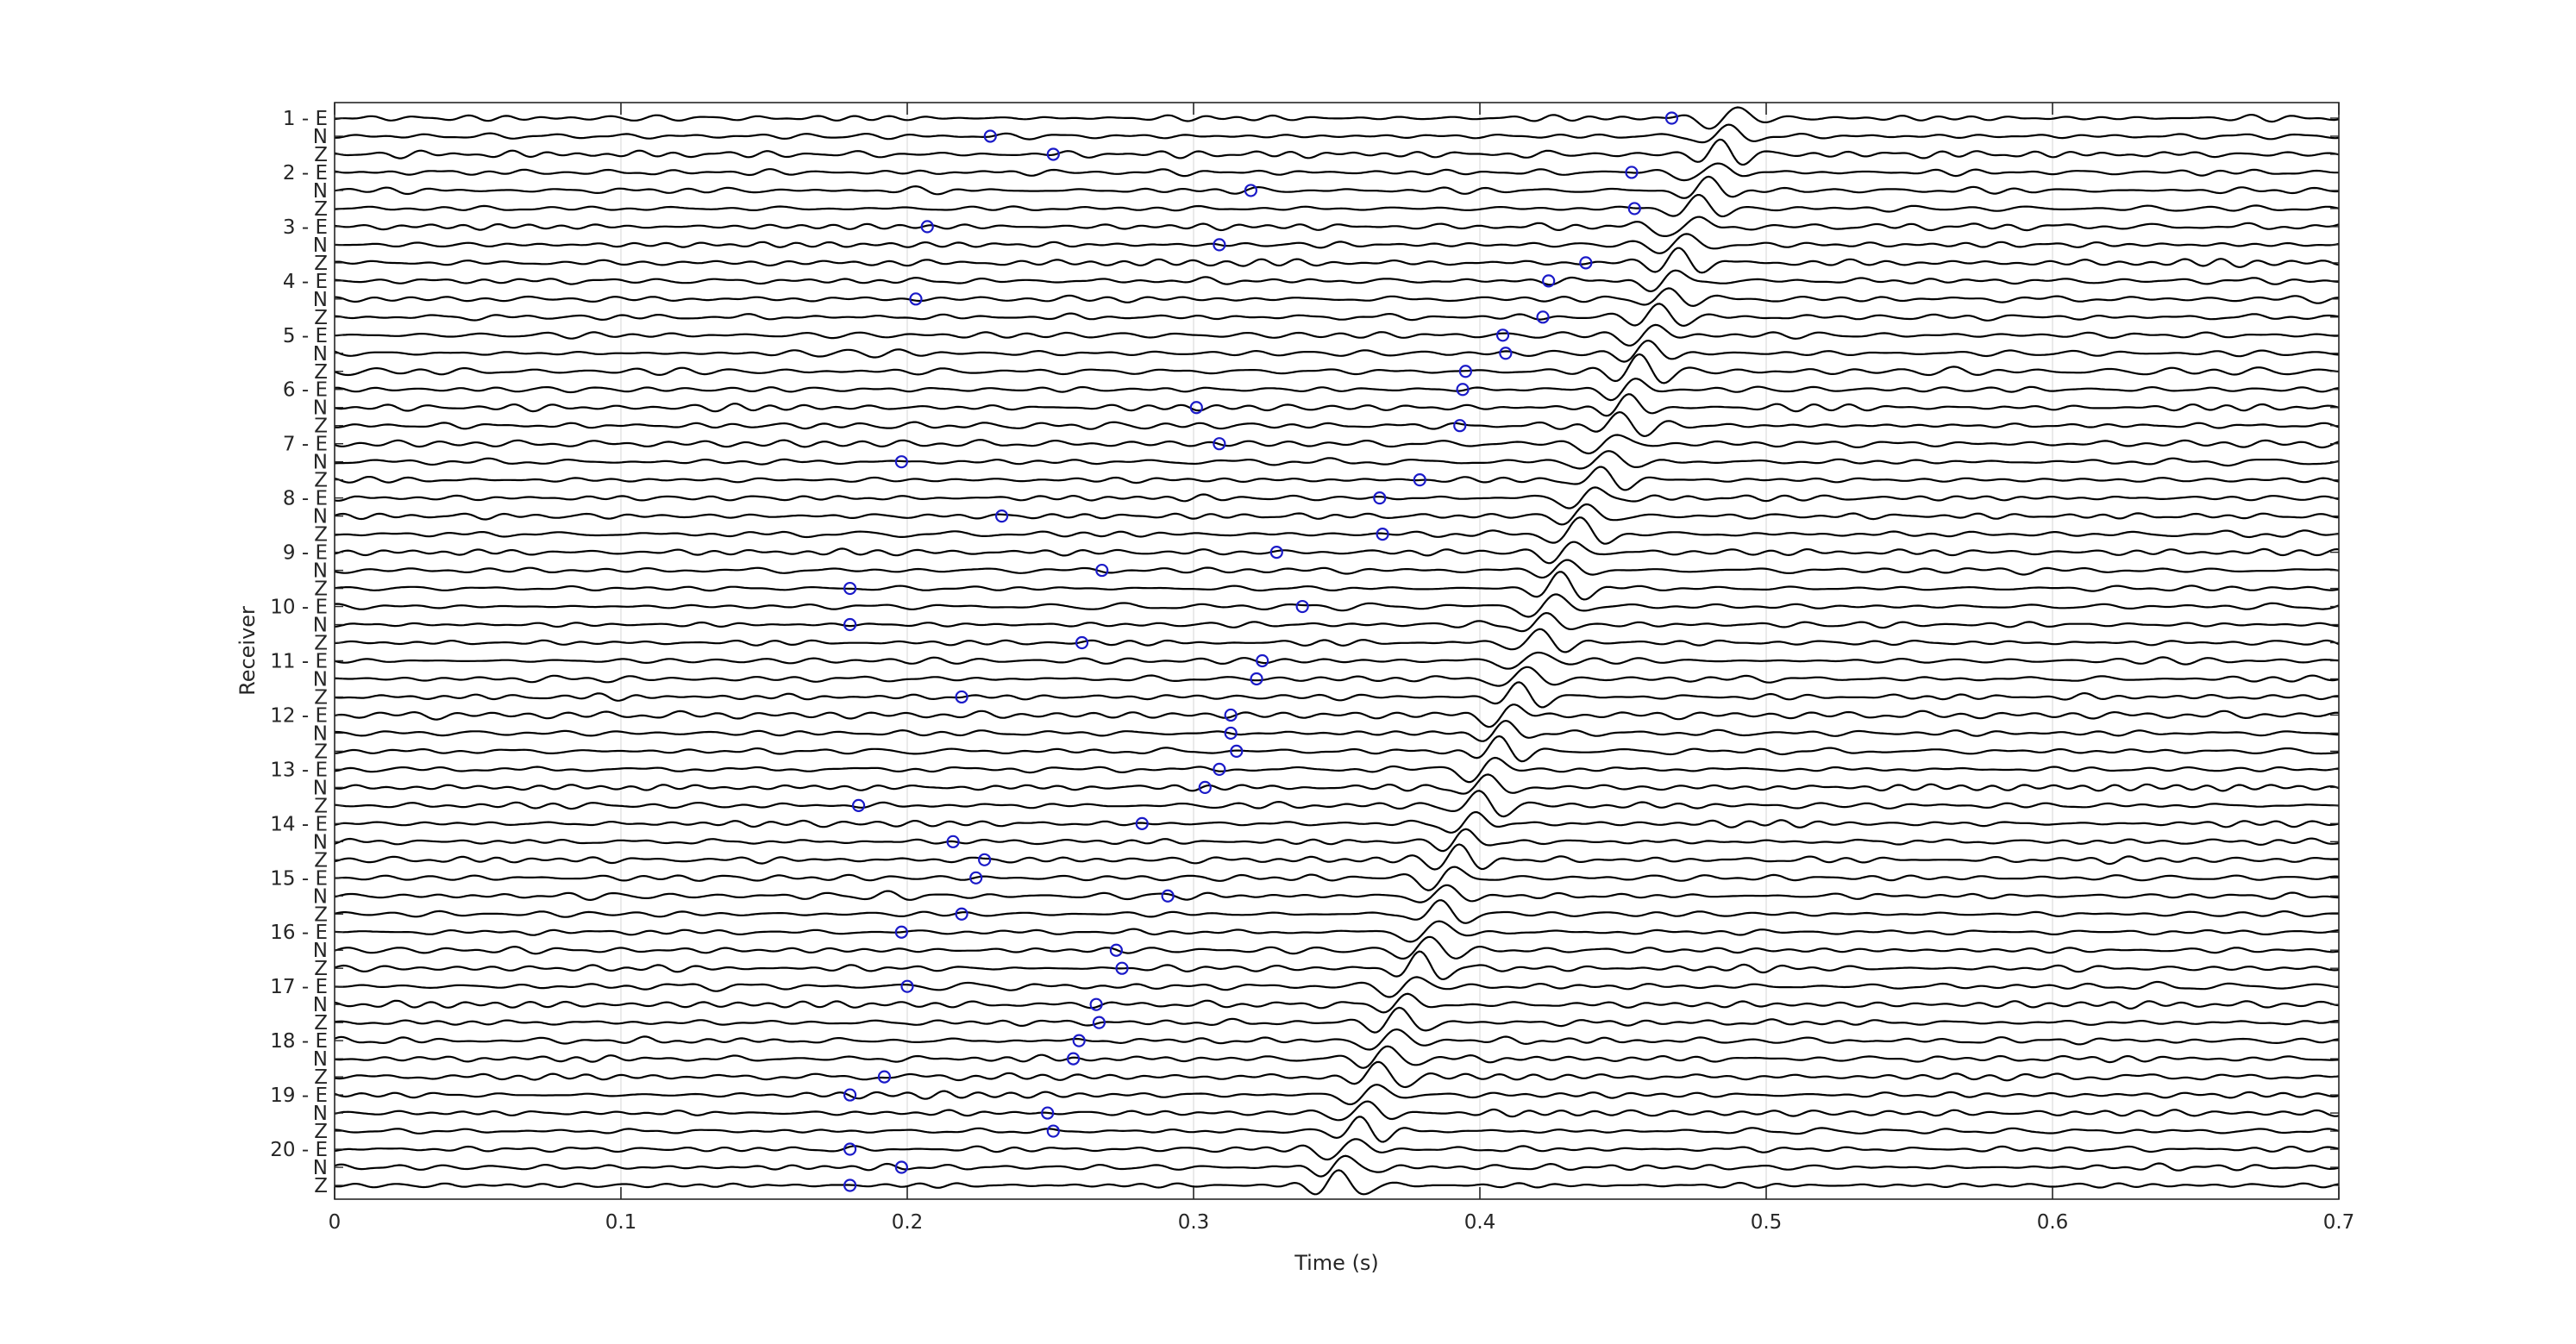  Describe the element at coordinates (335, 1222) in the screenshot. I see `x-tick-label: 0` at that location.